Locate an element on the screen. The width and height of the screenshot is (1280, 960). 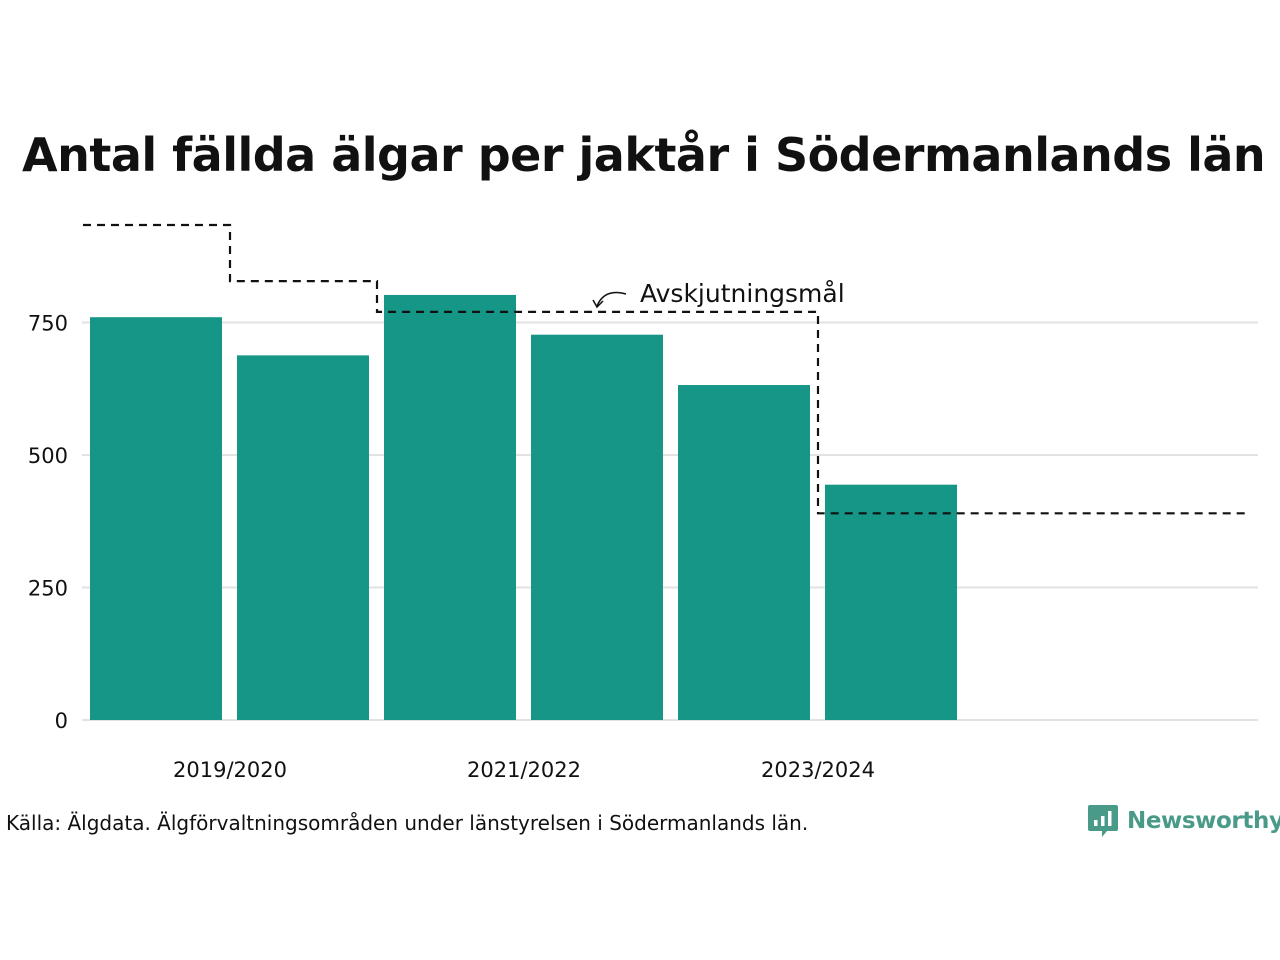
target-annotation: Avskjutningsmål is located at coordinates (718, 294).